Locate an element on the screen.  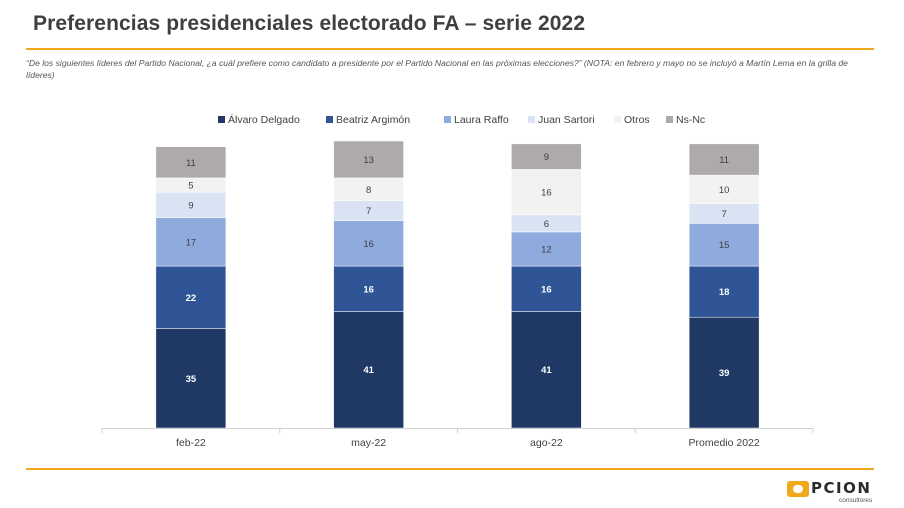
x-tick-label: Promedio 2022 is located at coordinates (724, 443).